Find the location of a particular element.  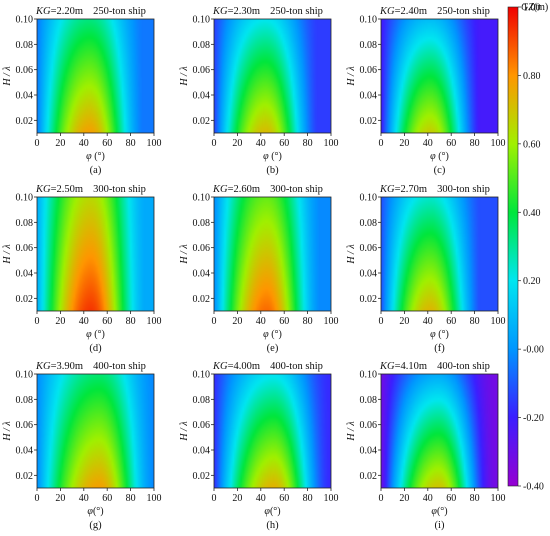

panel-title: KG=2.30m 250-ton ship is located at coordinates (267, 11).